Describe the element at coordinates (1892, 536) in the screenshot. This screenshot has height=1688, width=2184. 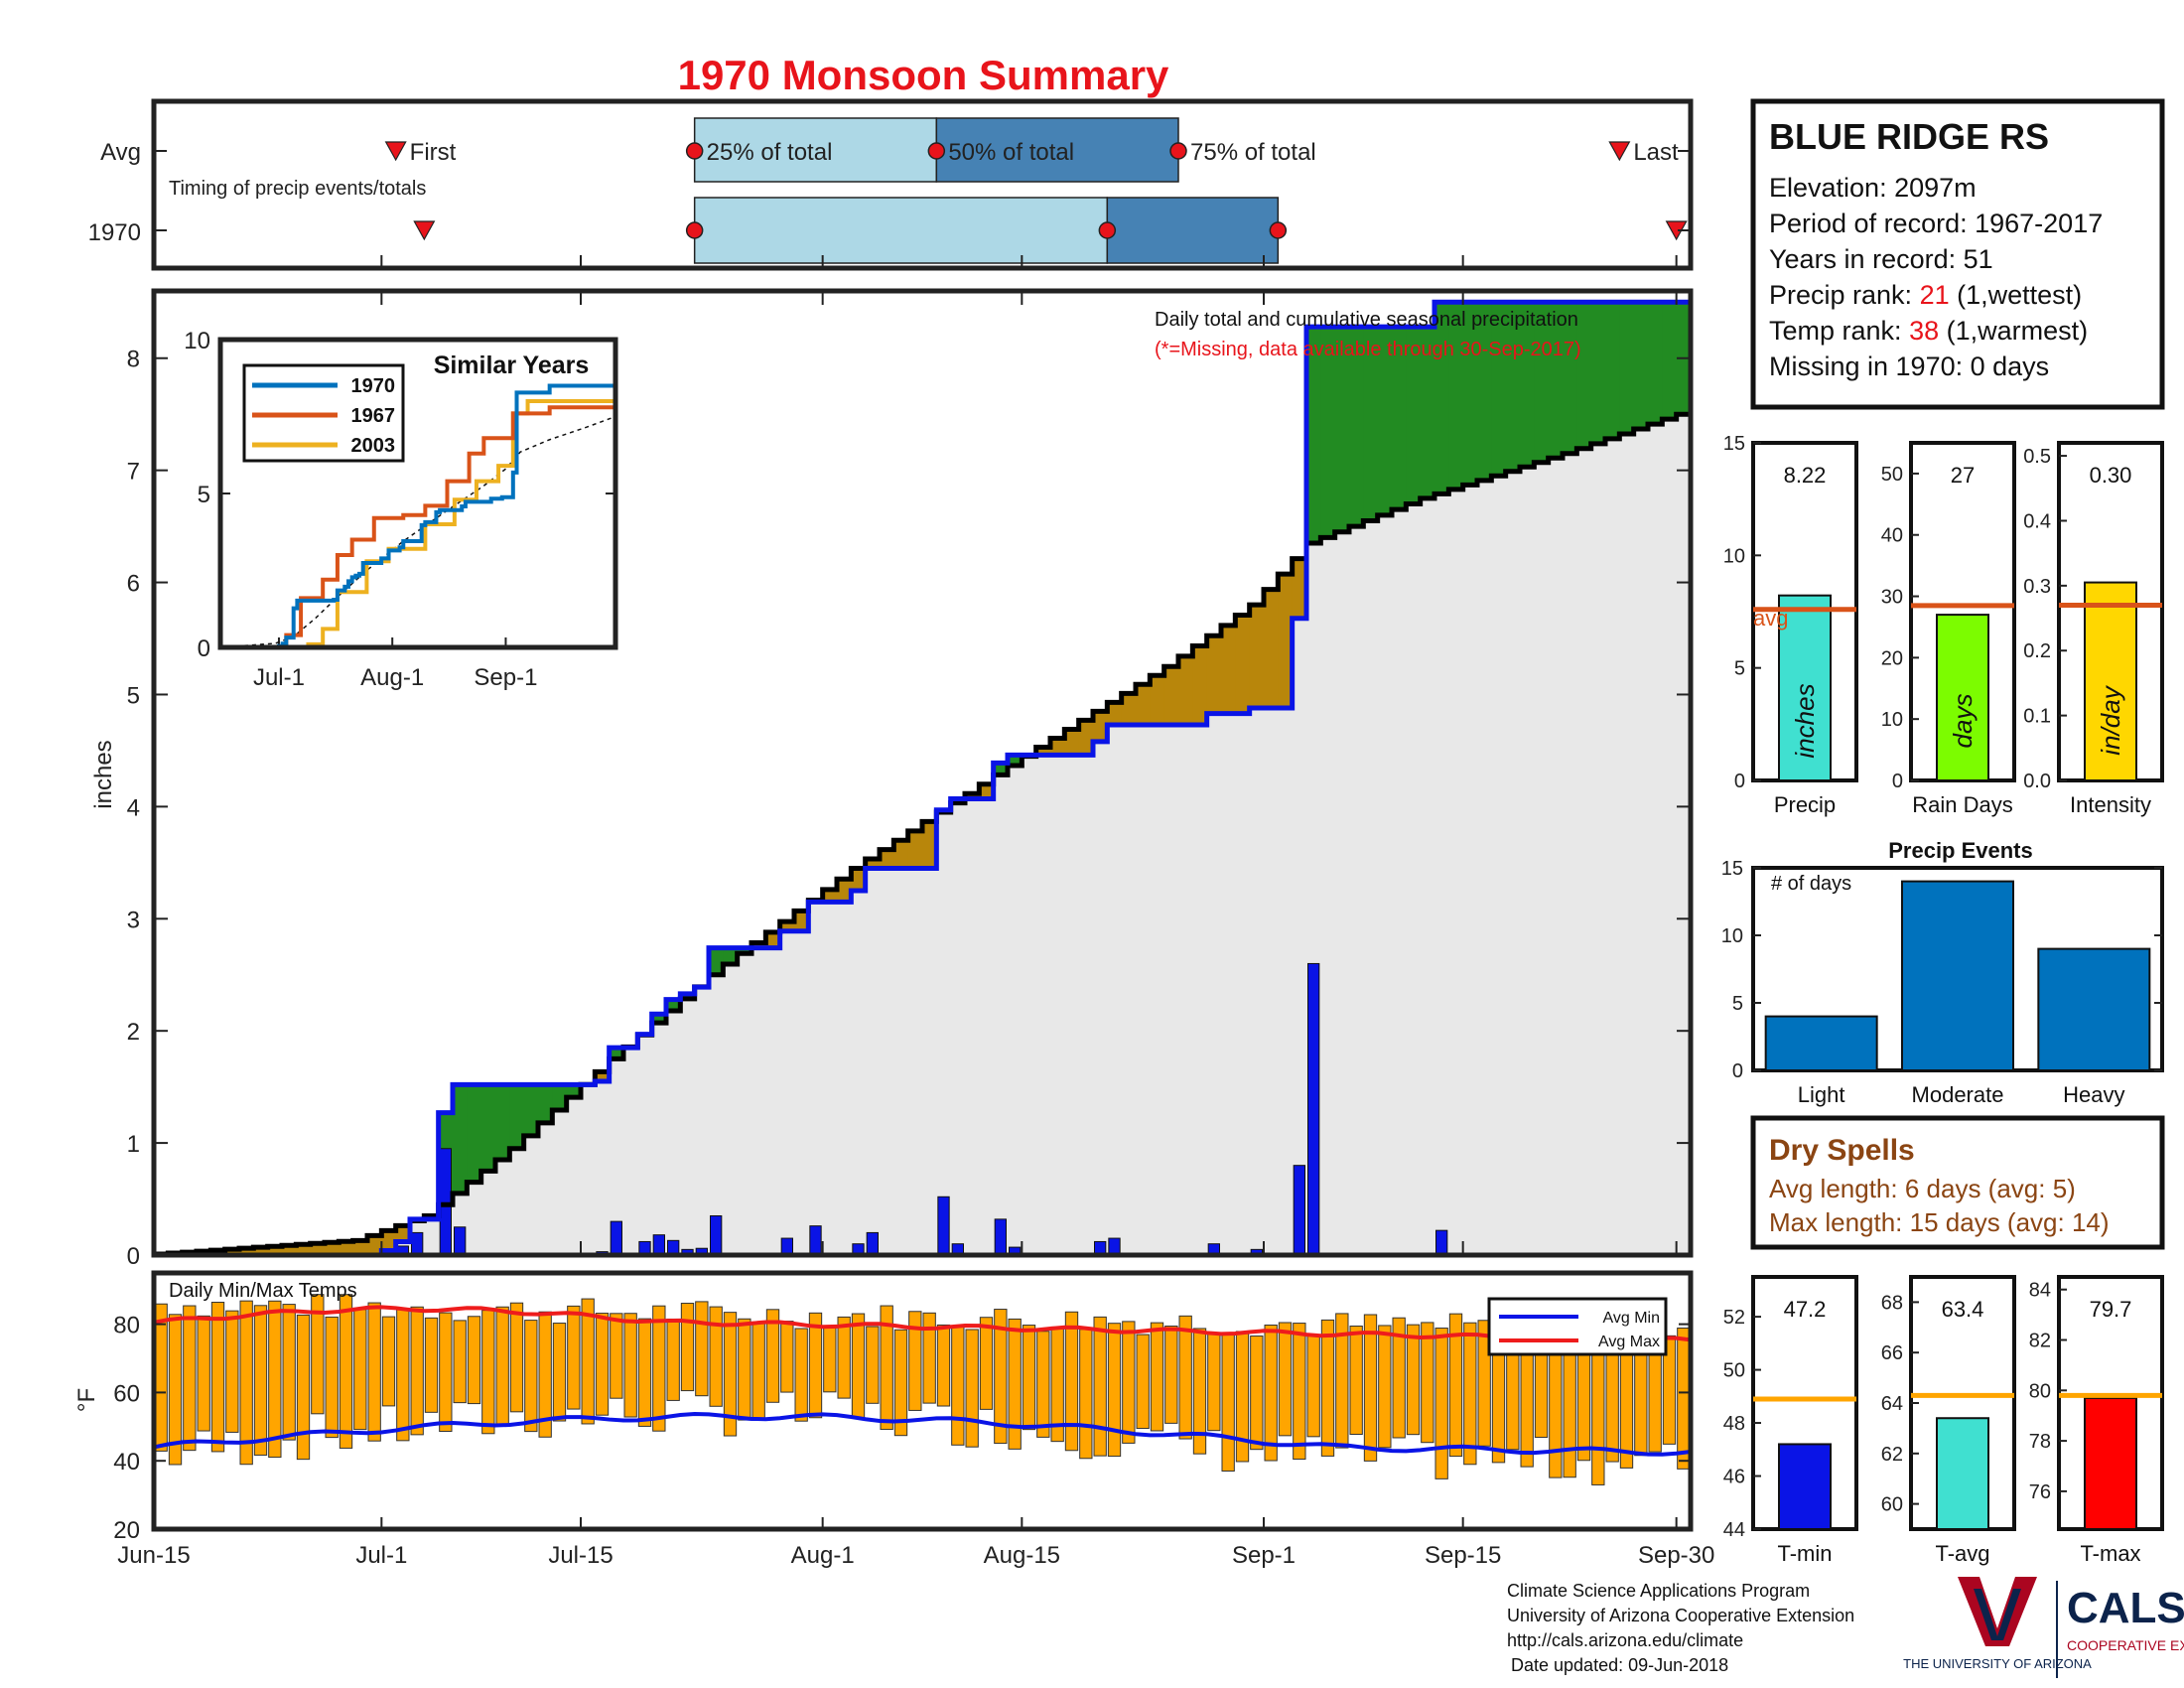
I see `summary-y-tick-label: 40` at that location.